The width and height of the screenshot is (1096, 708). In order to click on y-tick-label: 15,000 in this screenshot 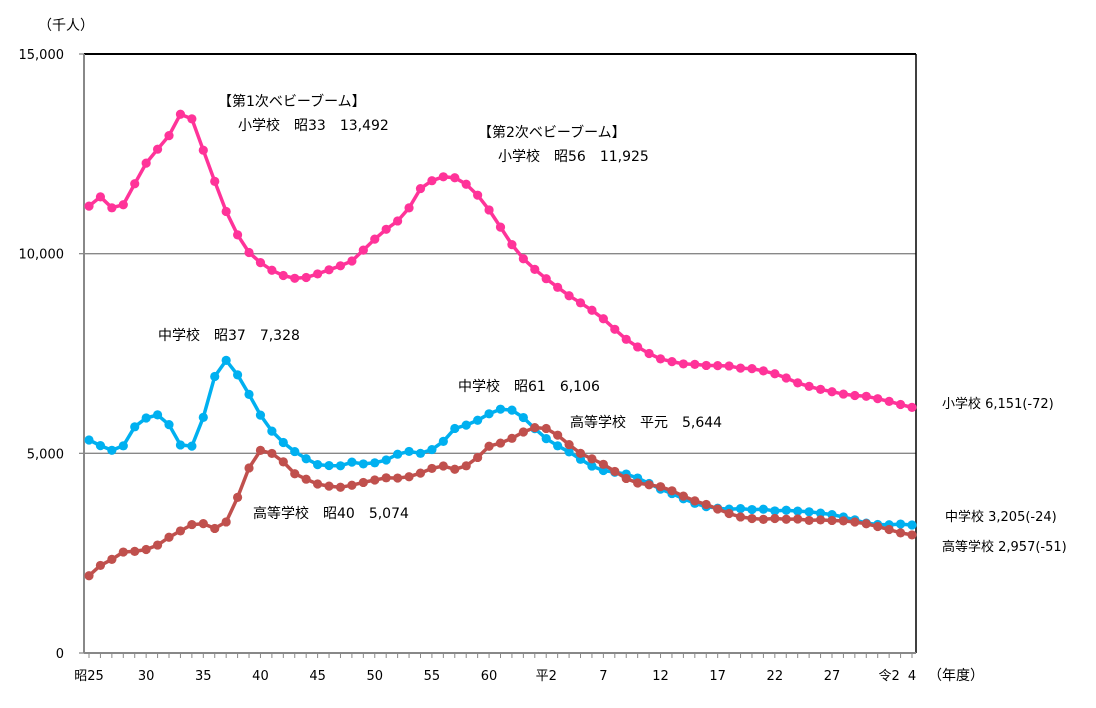, I will do `click(42, 55)`.